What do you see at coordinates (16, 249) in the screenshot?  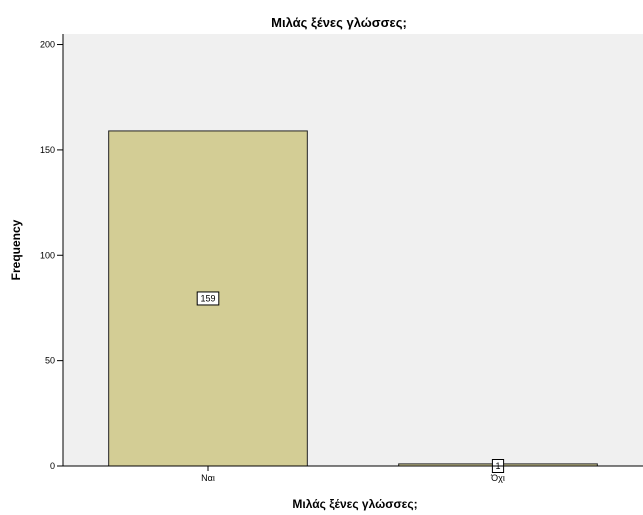 I see `y-axis-label: Frequency` at bounding box center [16, 249].